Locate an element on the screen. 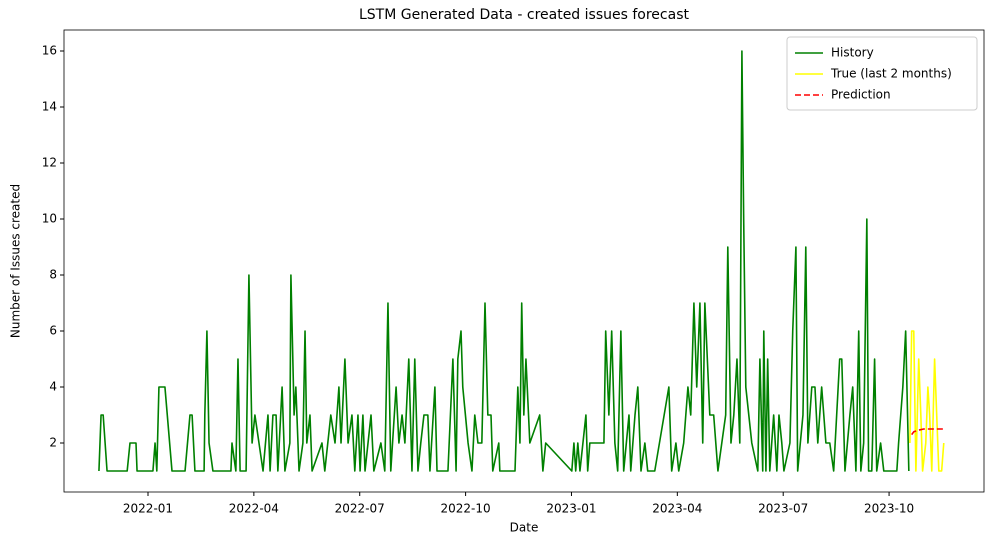 Image resolution: width=997 pixels, height=545 pixels. y-tick-label: 10 is located at coordinates (49, 219).